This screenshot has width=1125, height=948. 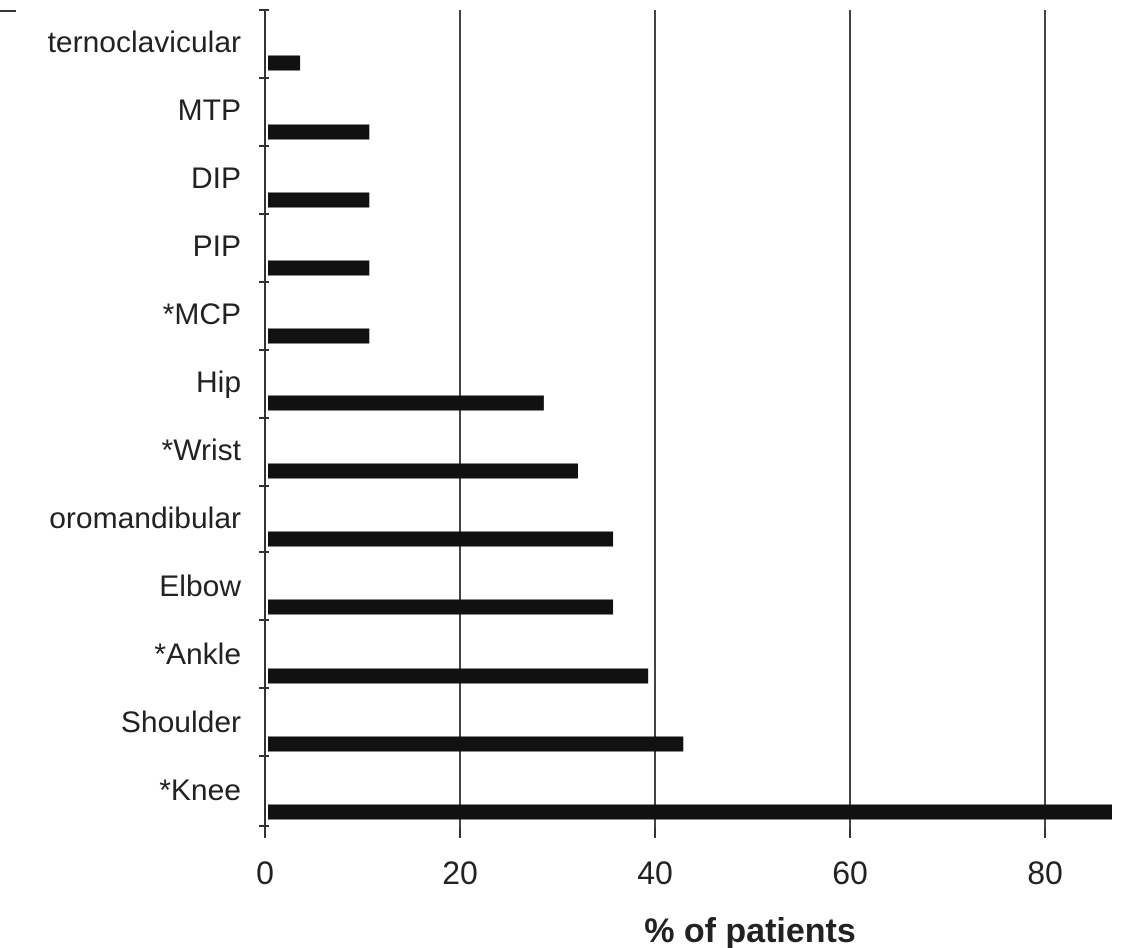 I want to click on bar-dip, so click(x=319, y=200).